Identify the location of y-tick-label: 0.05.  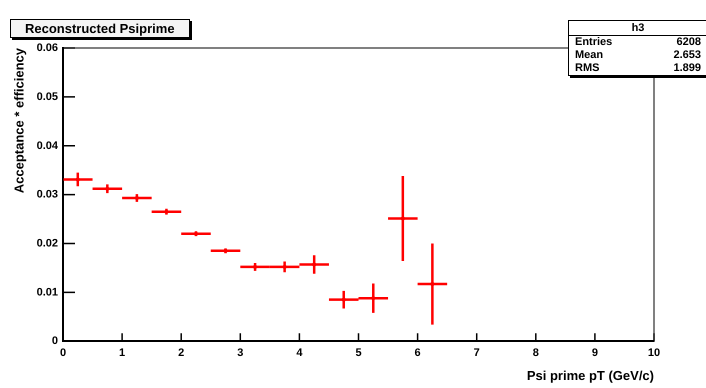
(47, 96).